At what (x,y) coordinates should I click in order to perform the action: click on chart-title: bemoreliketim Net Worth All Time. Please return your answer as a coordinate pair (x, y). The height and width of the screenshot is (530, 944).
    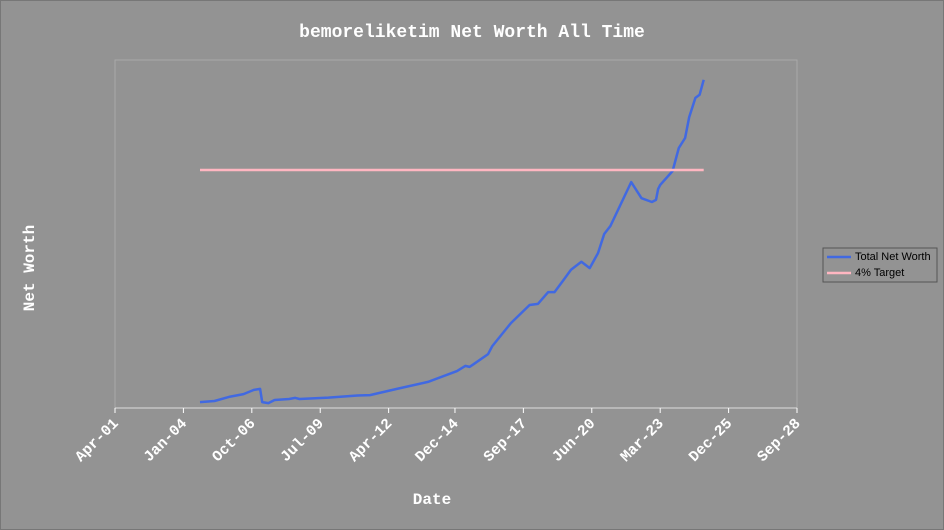
    Looking at the image, I should click on (472, 33).